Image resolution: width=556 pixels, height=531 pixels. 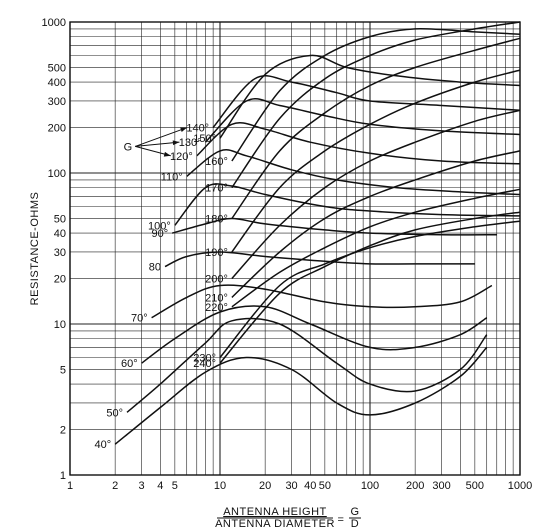 I want to click on curve-label: 180°, so click(x=216, y=220).